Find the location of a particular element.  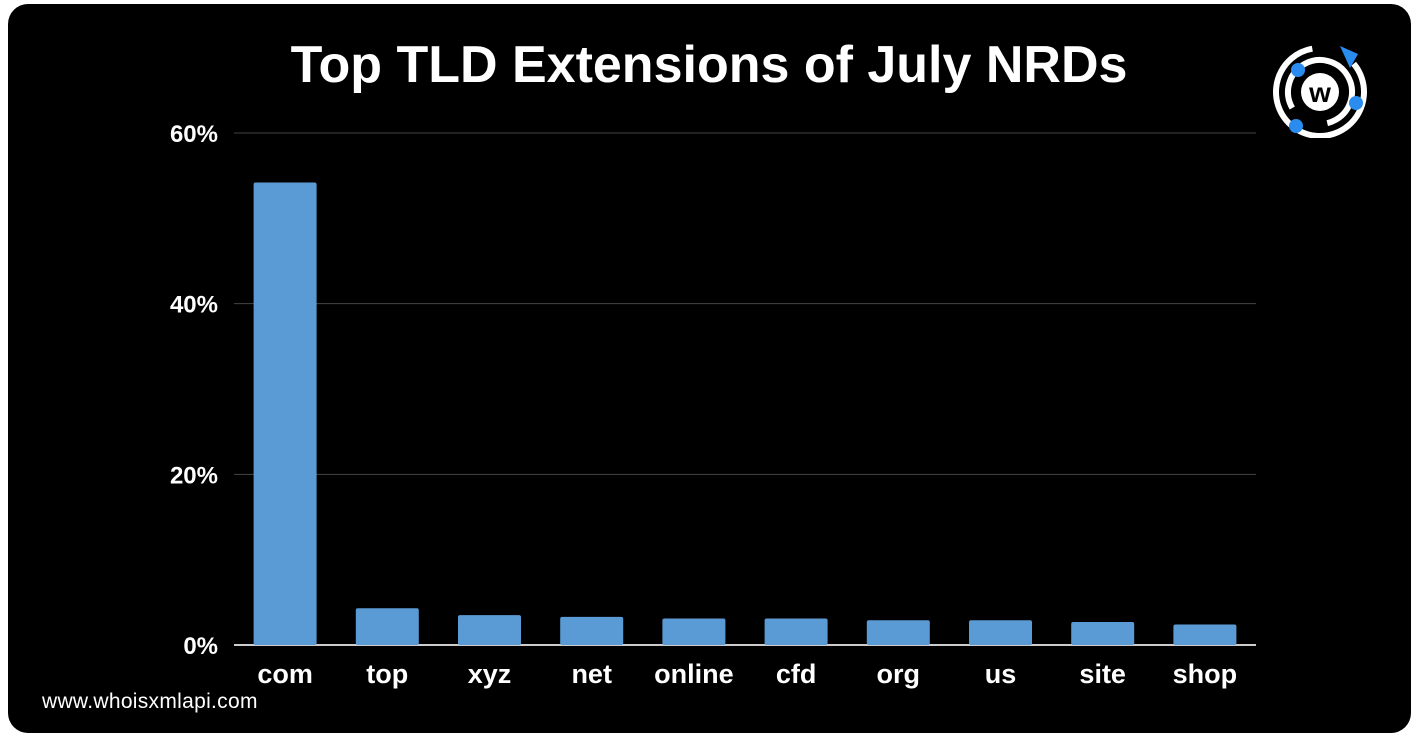

bar-net is located at coordinates (592, 630).